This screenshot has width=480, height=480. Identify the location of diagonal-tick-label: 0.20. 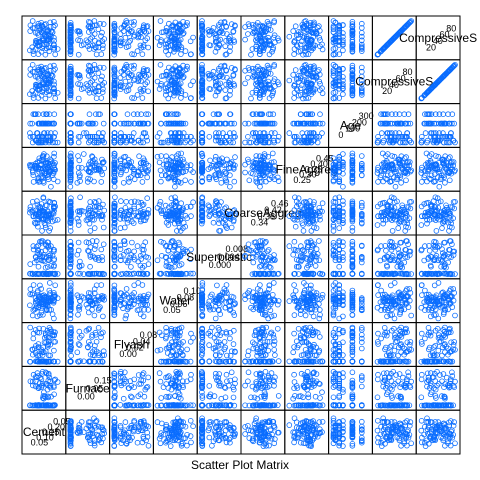
(57, 427).